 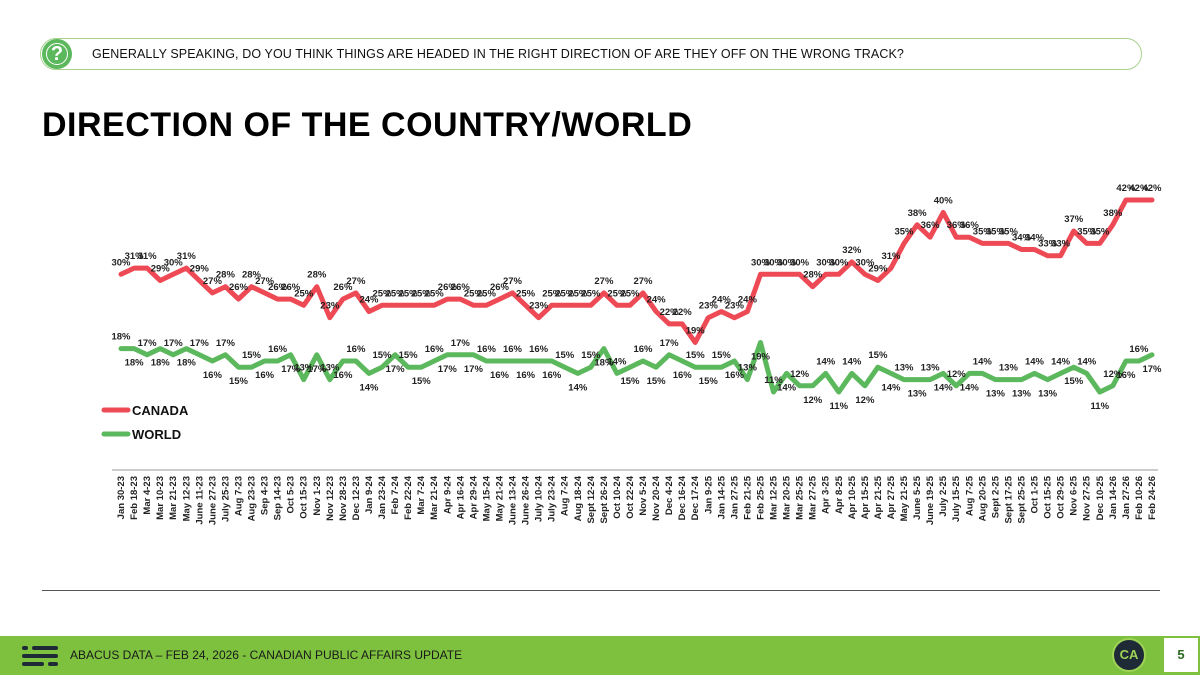 I want to click on x-tick-label: Oct 1-25, so click(x=1035, y=494).